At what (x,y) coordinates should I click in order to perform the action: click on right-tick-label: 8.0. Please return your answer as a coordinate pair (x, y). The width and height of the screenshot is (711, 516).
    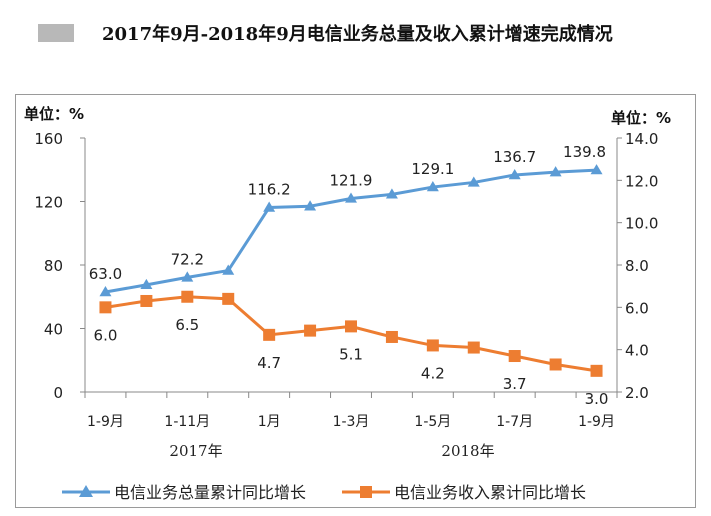
    Looking at the image, I should click on (637, 266).